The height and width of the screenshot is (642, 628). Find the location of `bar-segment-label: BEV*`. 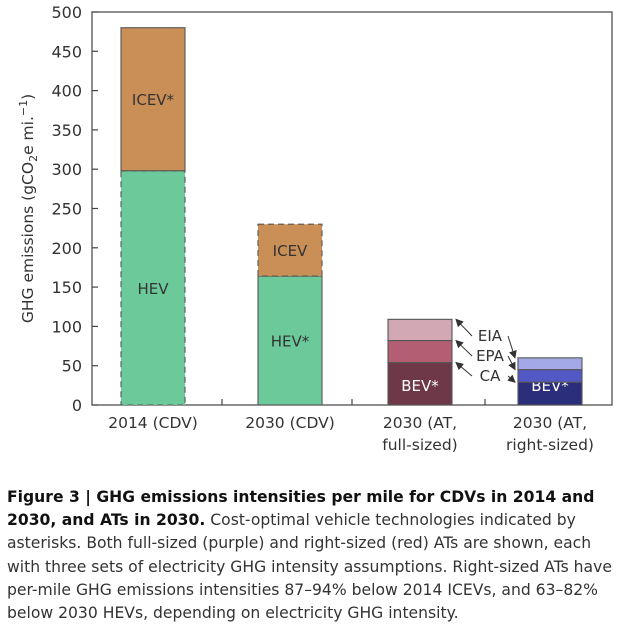

bar-segment-label: BEV* is located at coordinates (420, 386).